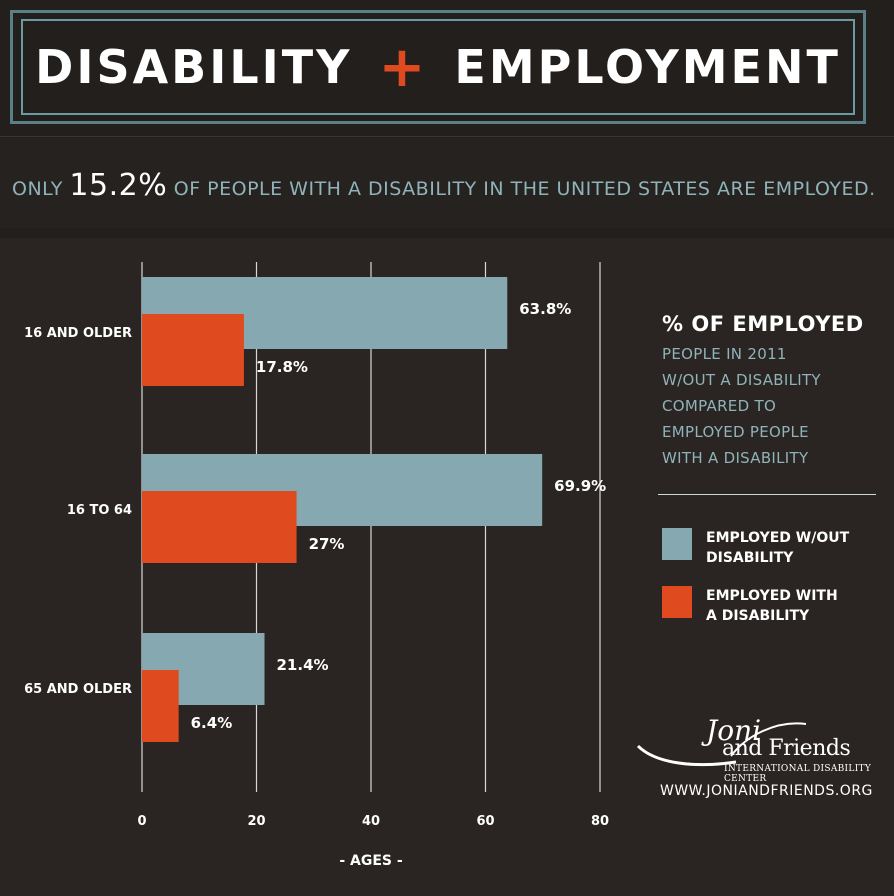  Describe the element at coordinates (282, 367) in the screenshot. I see `data-label: 17.8%` at that location.